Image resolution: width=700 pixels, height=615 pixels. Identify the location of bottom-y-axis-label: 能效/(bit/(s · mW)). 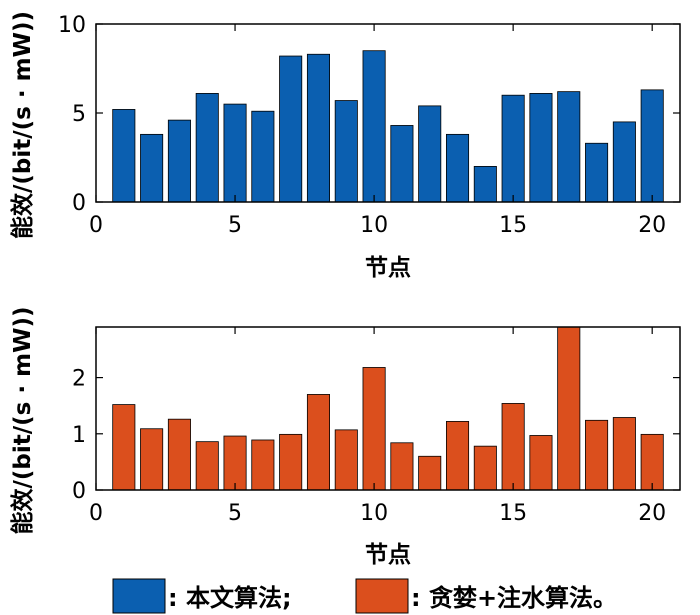
(22, 421).